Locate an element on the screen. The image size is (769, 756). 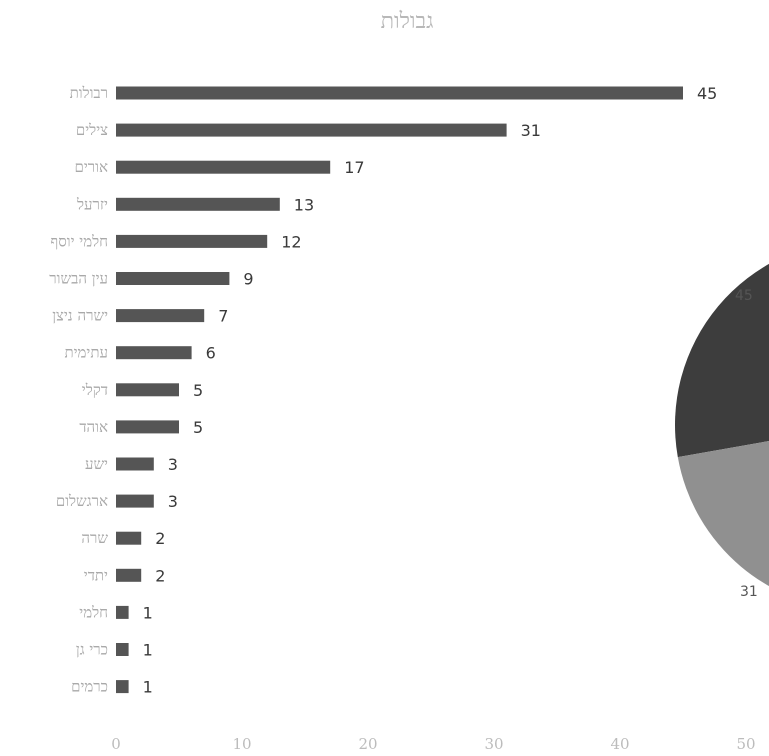
data-label: 17 is located at coordinates (354, 167).